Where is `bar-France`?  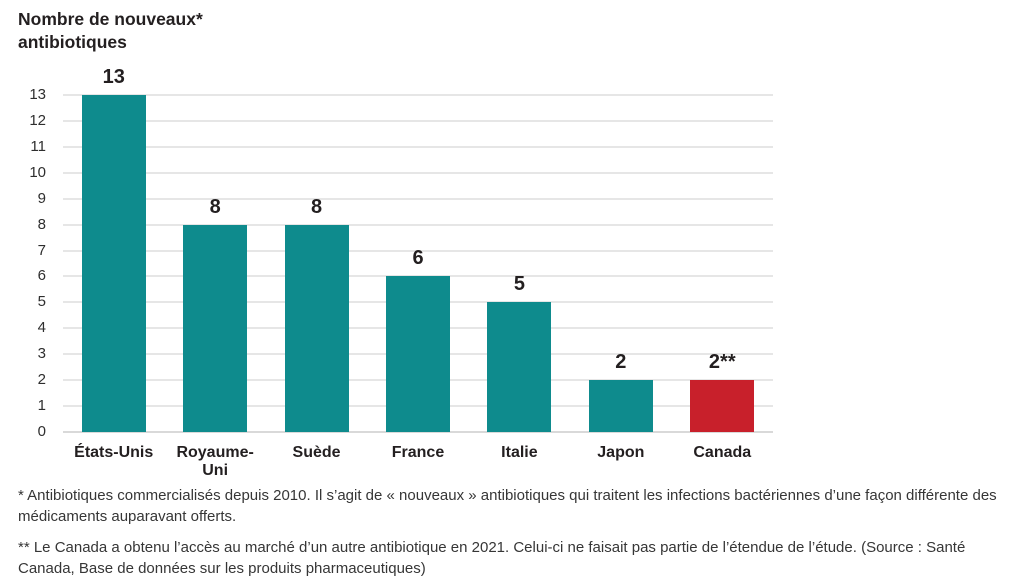 bar-France is located at coordinates (418, 354).